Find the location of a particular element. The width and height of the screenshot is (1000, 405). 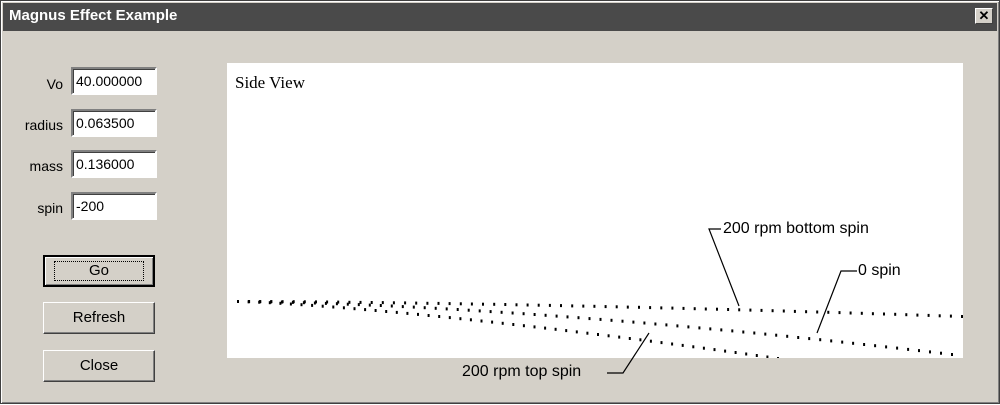

plot-title: Side View is located at coordinates (270, 82).